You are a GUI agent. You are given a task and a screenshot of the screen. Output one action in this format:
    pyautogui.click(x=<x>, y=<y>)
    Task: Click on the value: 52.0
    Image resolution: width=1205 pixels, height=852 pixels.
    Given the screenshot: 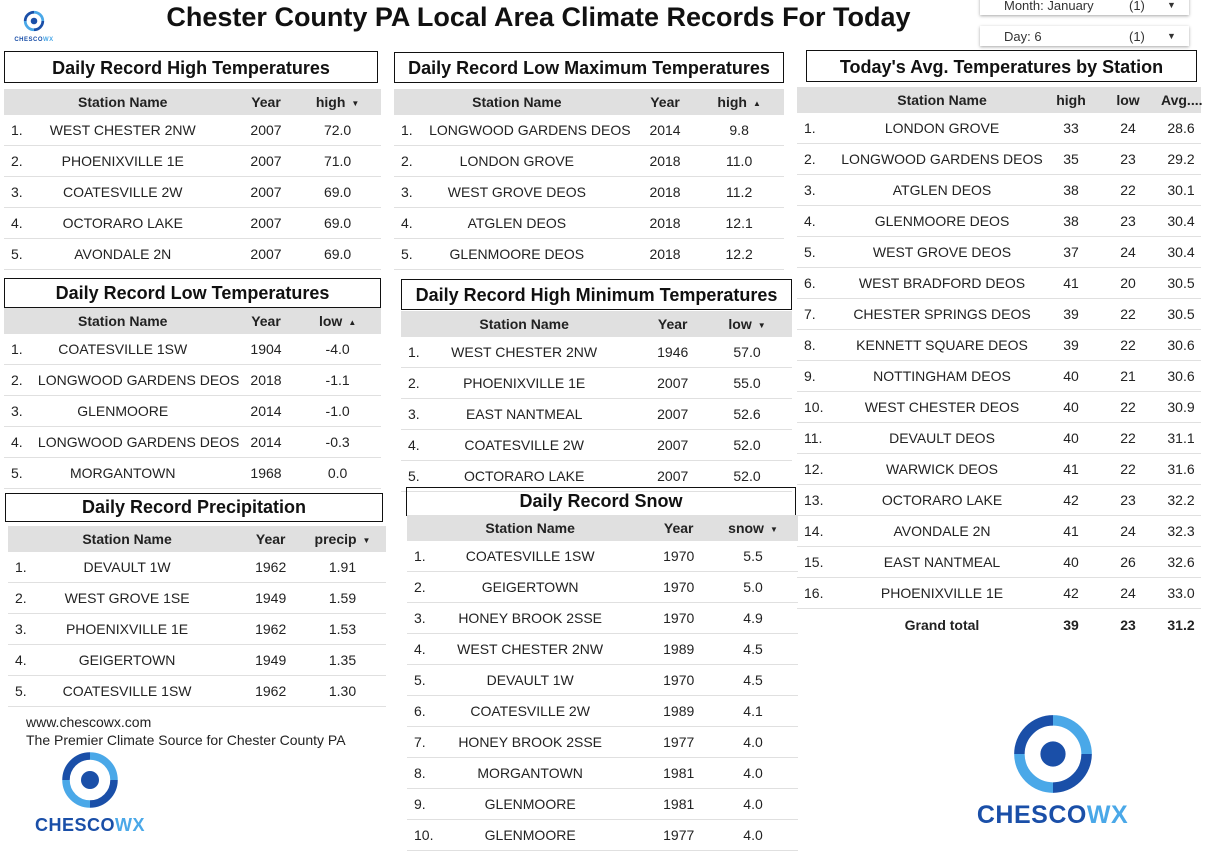 What is the action you would take?
    pyautogui.click(x=747, y=476)
    